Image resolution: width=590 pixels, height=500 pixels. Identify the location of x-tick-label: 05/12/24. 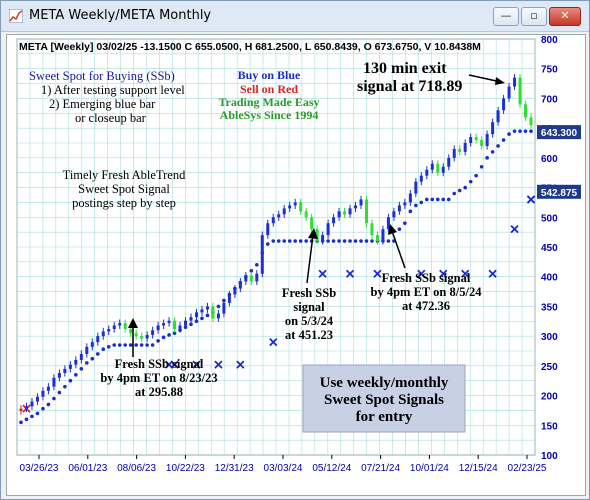
(331, 468).